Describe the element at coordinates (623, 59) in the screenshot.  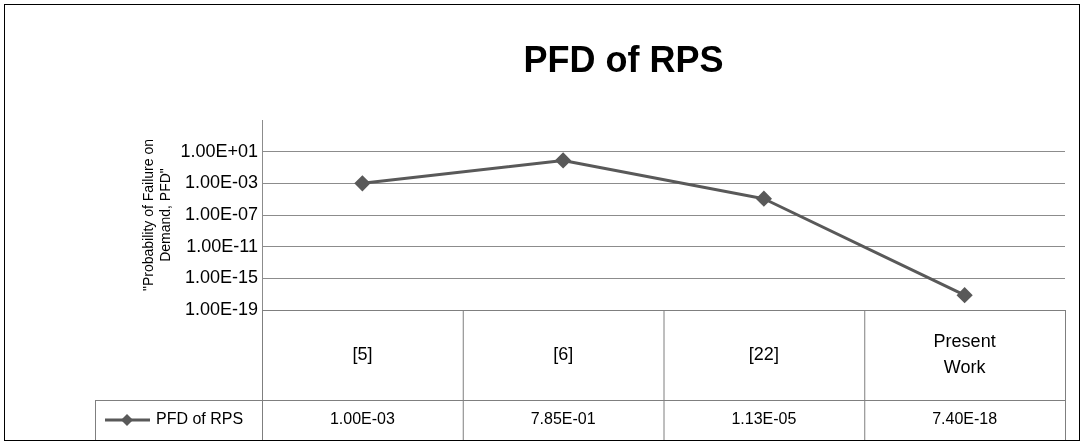
I see `chart-title: PFD of RPS` at that location.